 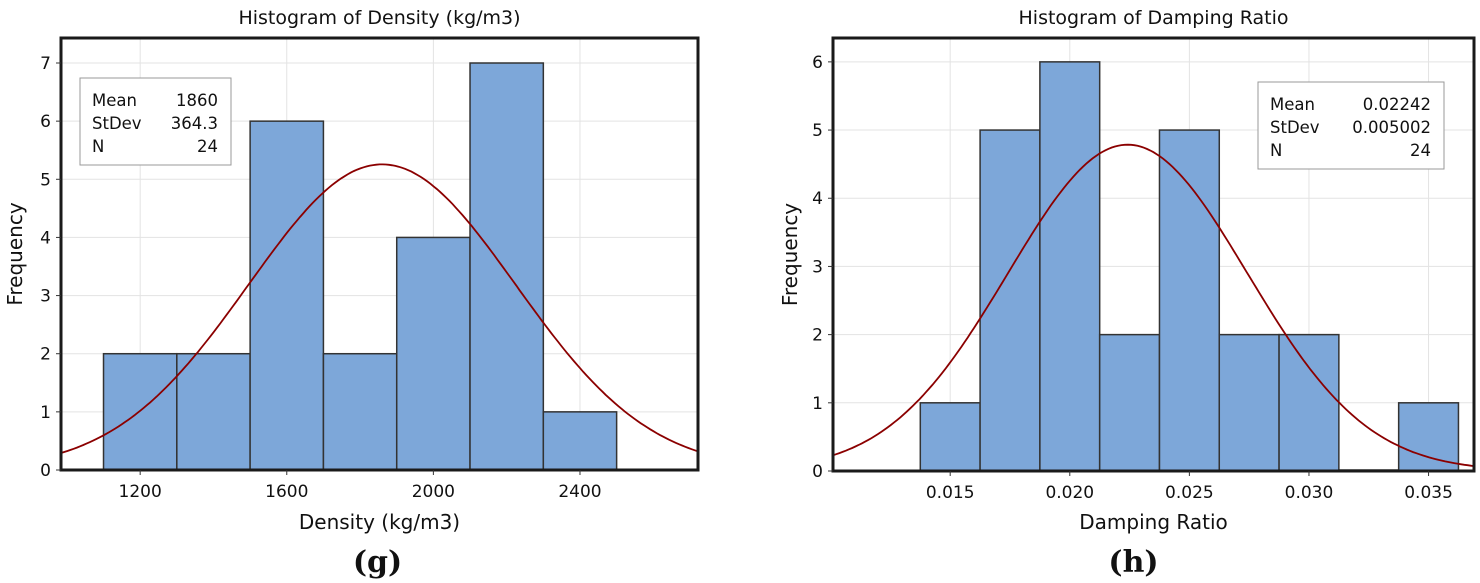 What do you see at coordinates (1397, 104) in the screenshot?
I see `stat-value: 0.02242` at bounding box center [1397, 104].